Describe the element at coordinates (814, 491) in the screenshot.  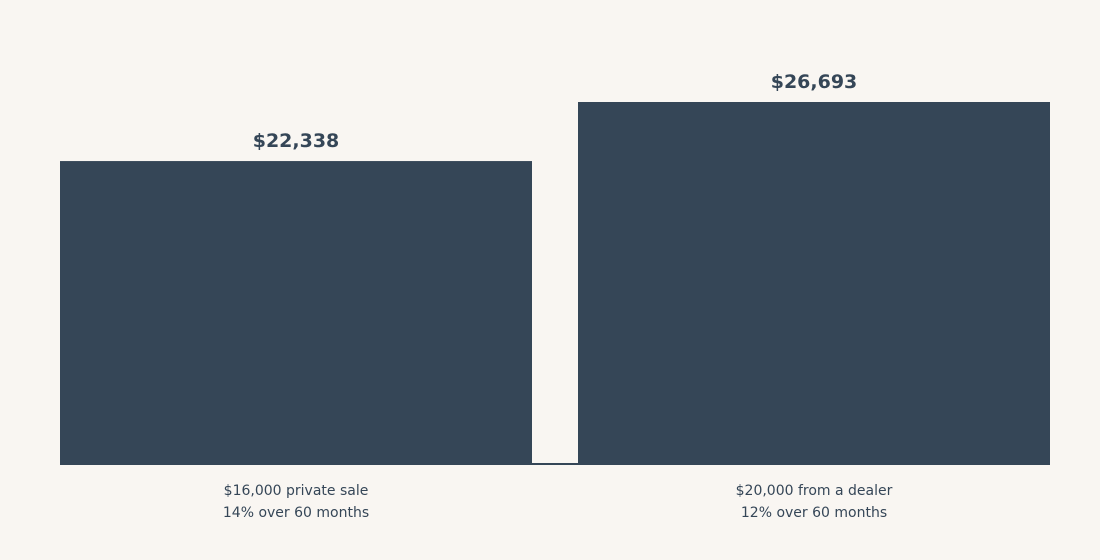
I see `category-label-1-line-0: $20,000 from a dealer` at that location.